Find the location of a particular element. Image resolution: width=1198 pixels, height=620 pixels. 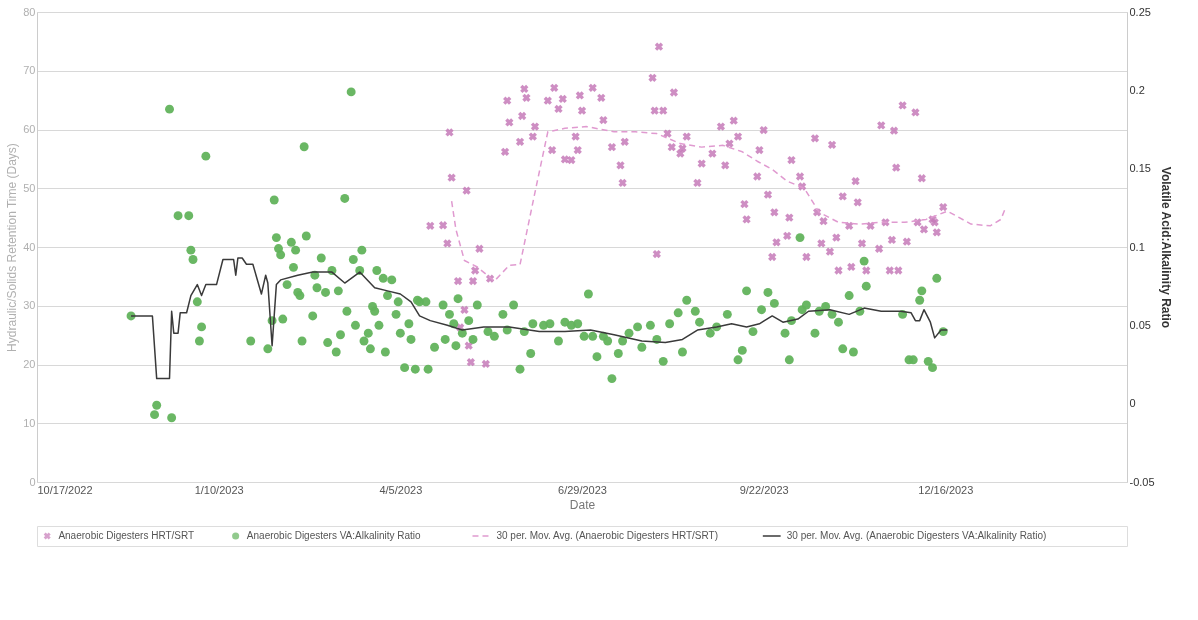

y2-tick-label: 0 is located at coordinates (1132, 403).